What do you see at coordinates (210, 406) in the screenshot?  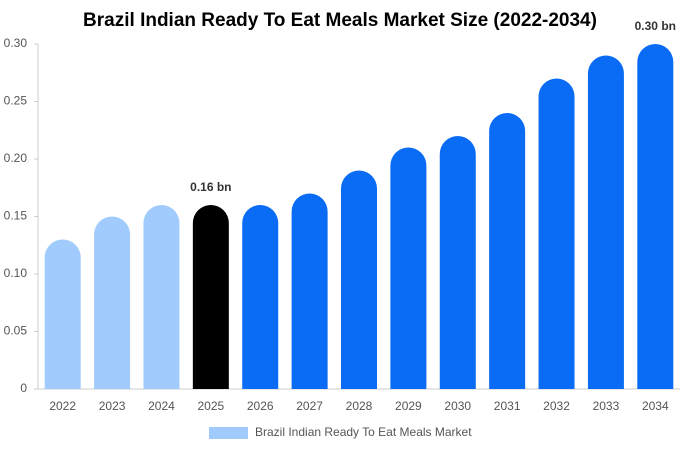 I see `x-tick-label: 2025` at bounding box center [210, 406].